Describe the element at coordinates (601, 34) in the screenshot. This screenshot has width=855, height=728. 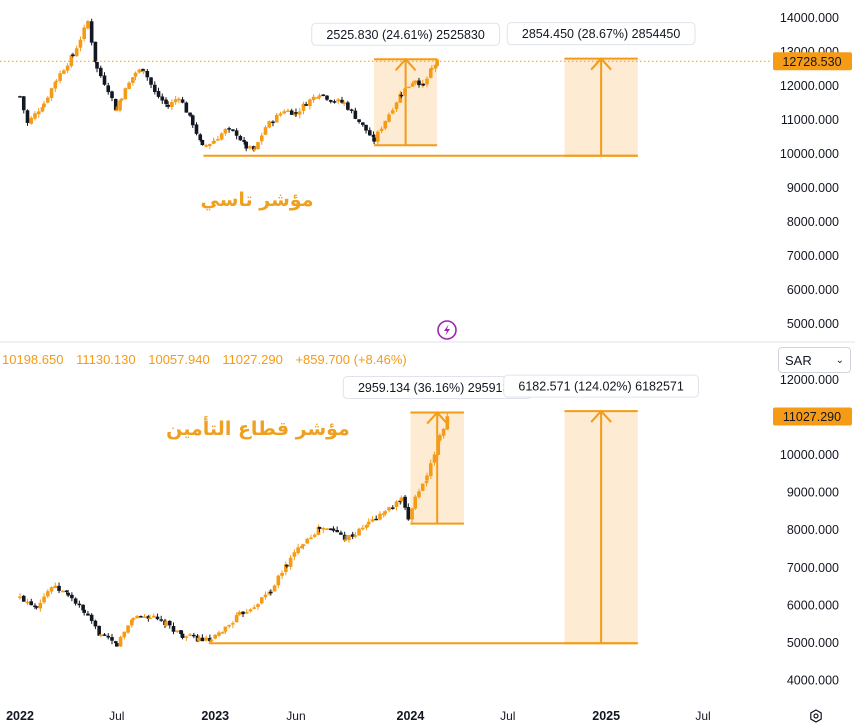
I see `measure-label: 2854.450 (28.67%) 2854450` at that location.